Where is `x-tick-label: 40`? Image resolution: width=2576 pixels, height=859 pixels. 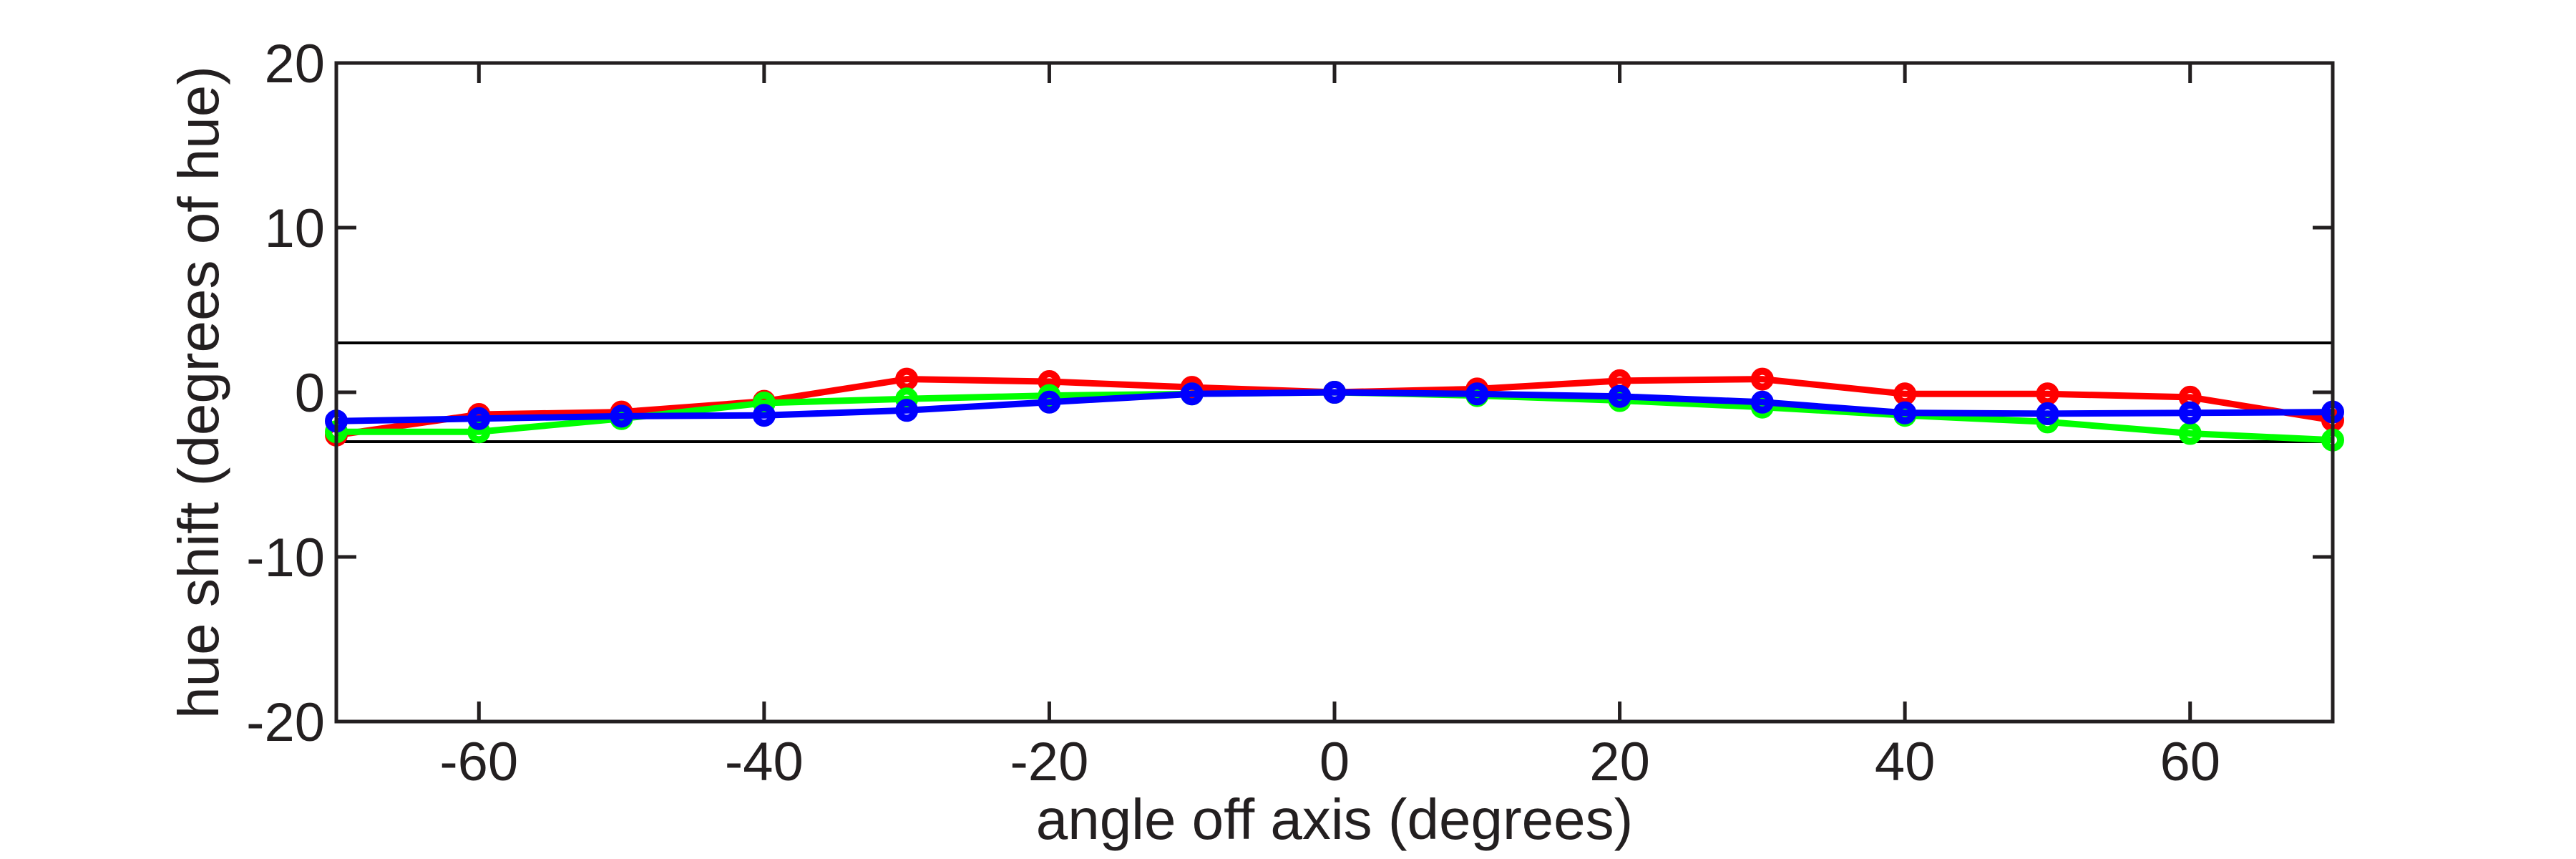 x-tick-label: 40 is located at coordinates (1905, 762).